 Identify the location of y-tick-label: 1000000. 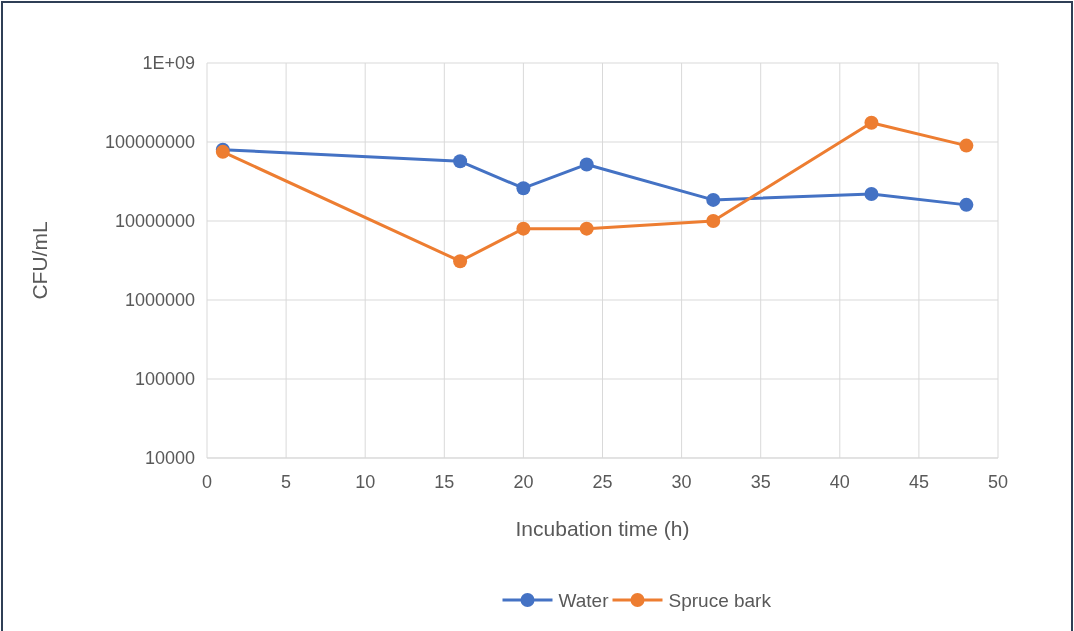
(159, 300).